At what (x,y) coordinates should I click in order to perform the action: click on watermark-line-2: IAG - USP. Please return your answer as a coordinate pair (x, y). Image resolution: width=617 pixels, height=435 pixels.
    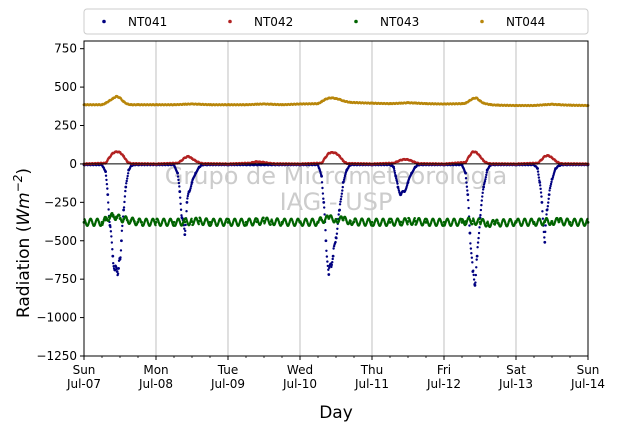
    Looking at the image, I should click on (336, 202).